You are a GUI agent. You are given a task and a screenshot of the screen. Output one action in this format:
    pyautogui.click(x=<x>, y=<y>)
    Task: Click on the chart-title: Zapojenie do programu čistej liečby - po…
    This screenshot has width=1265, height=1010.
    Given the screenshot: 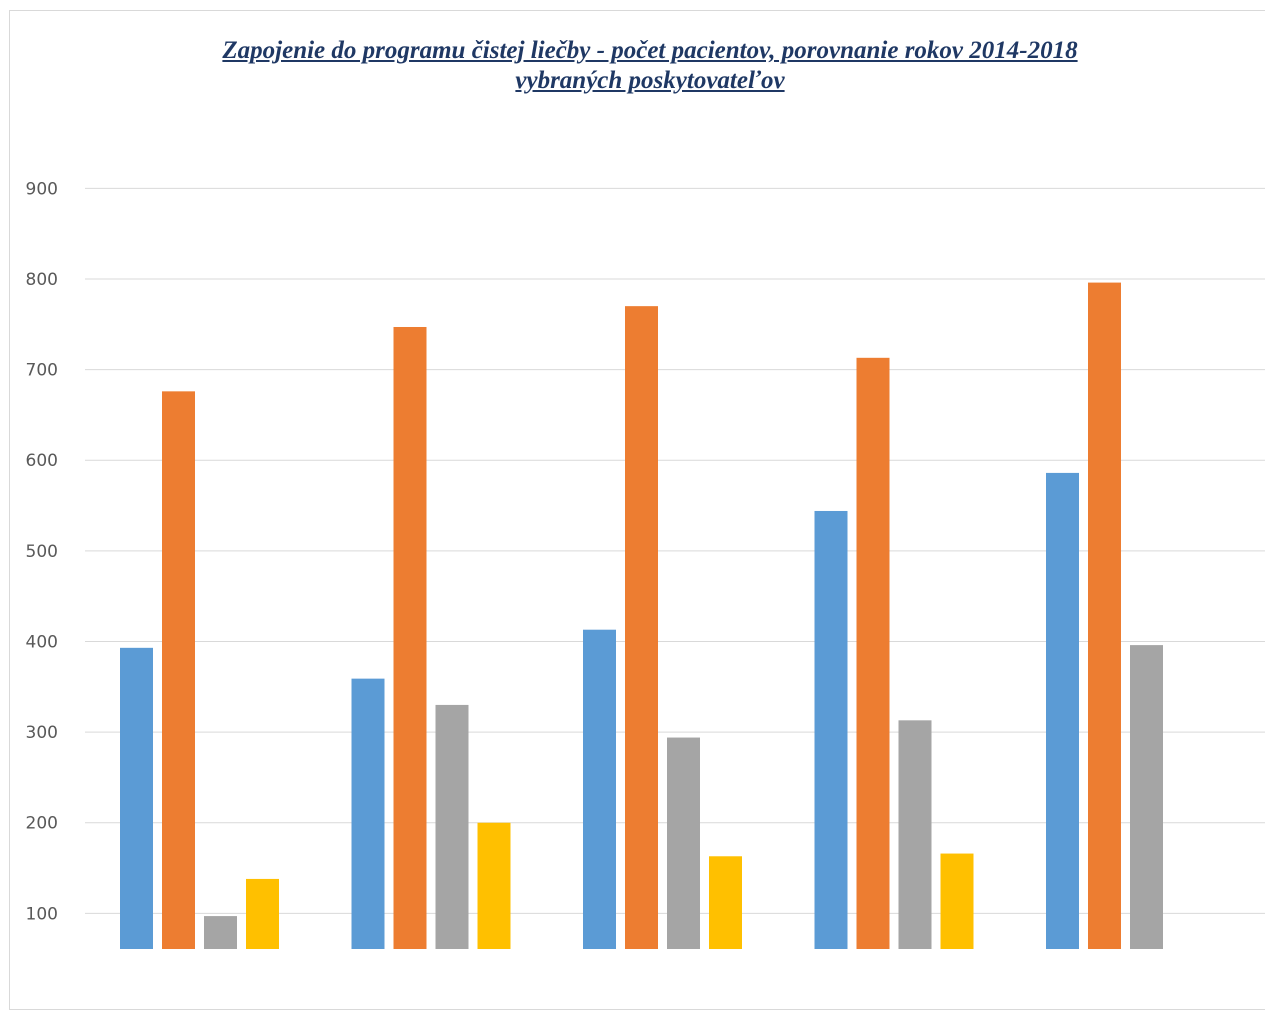 What is the action you would take?
    pyautogui.click(x=632, y=66)
    